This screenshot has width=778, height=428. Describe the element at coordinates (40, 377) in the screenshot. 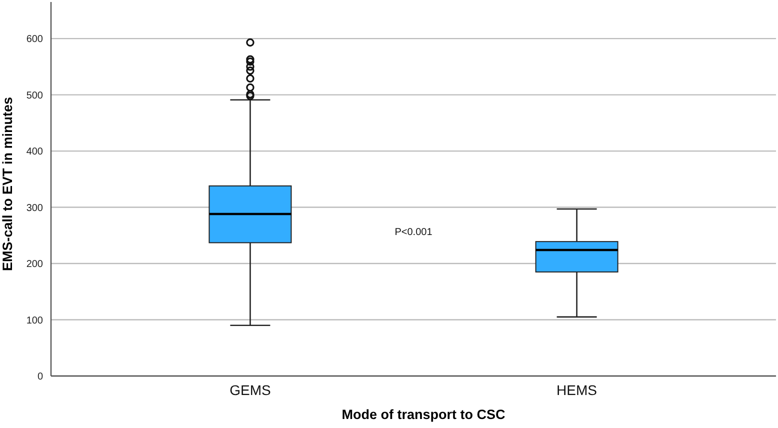

I see `y-tick-label: 0` at that location.